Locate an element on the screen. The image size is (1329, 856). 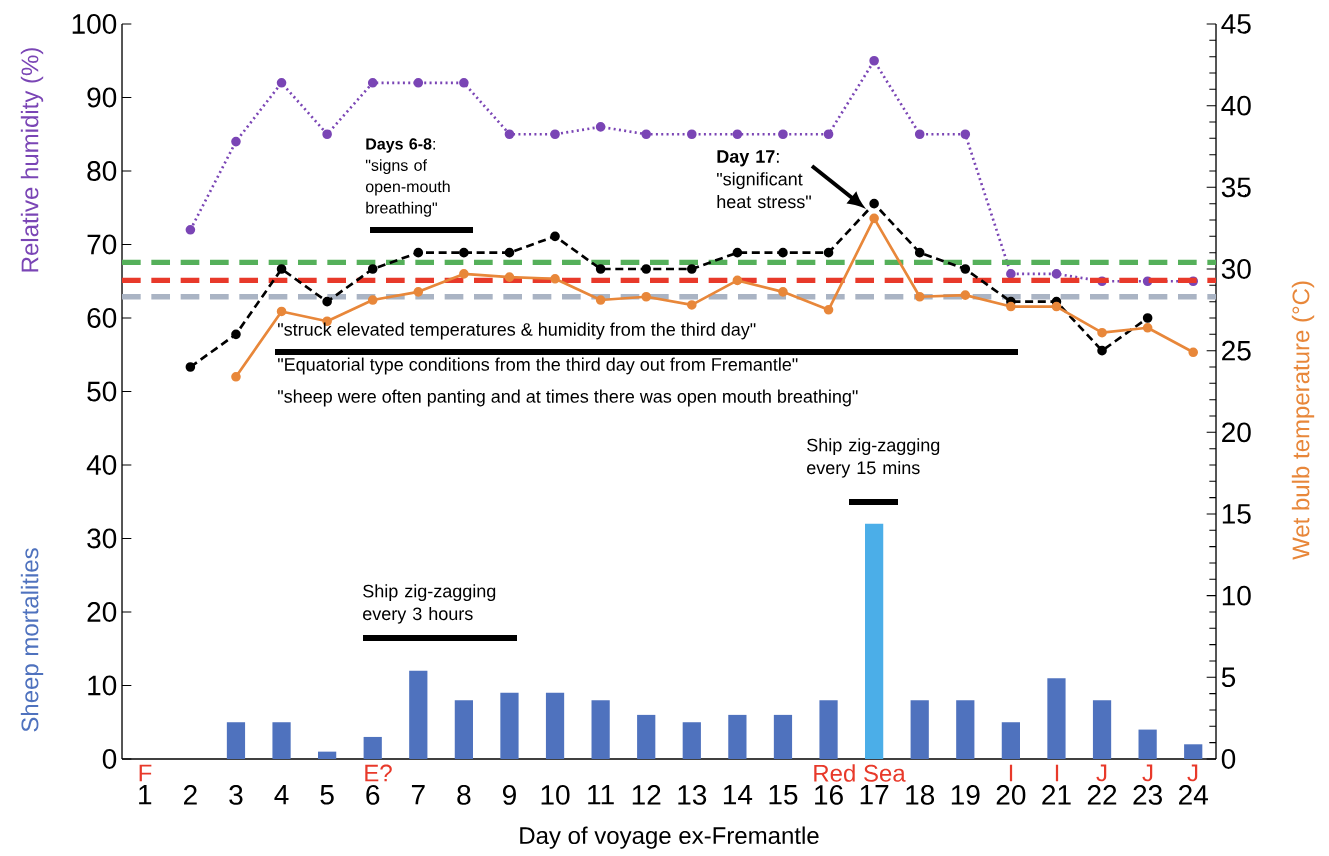
annotation: "sheep were often panting and at times there was open mouth breathing" is located at coordinates (568, 398).